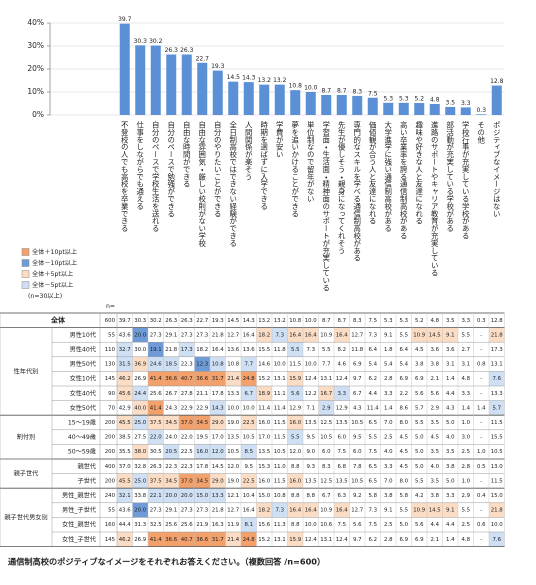 This screenshot has width=536, height=585. I want to click on category-label: 自分のペースで学校生活を送れる, so click(155, 177).